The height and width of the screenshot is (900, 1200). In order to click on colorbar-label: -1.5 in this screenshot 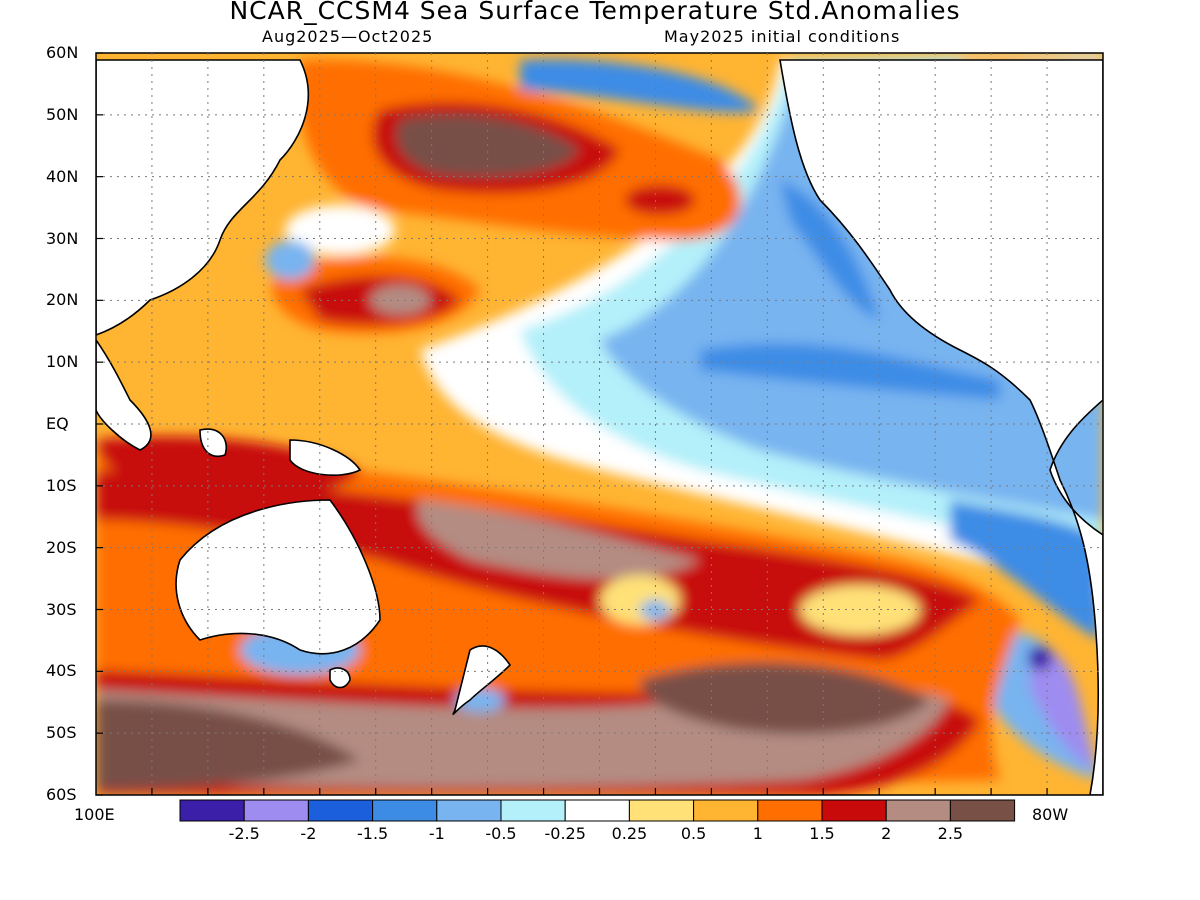, I will do `click(372, 833)`.